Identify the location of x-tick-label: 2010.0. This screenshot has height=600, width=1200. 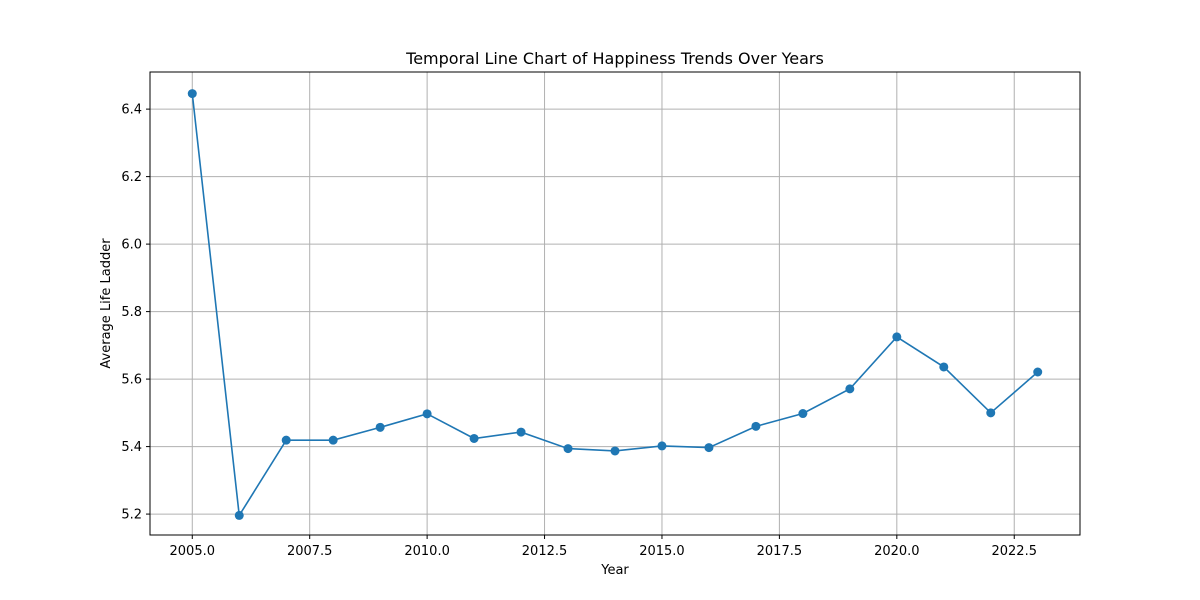
(427, 551).